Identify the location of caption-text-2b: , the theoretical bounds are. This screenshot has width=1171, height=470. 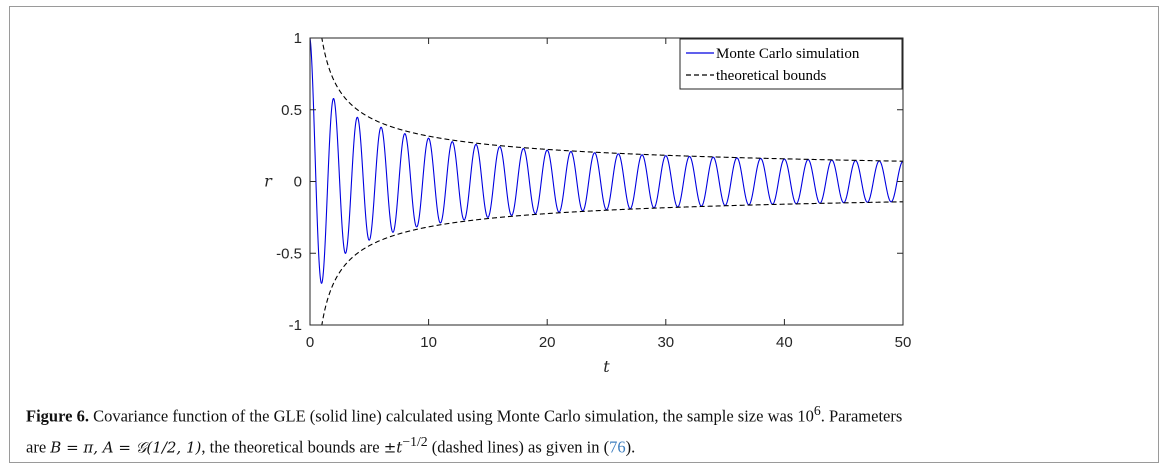
(292, 446).